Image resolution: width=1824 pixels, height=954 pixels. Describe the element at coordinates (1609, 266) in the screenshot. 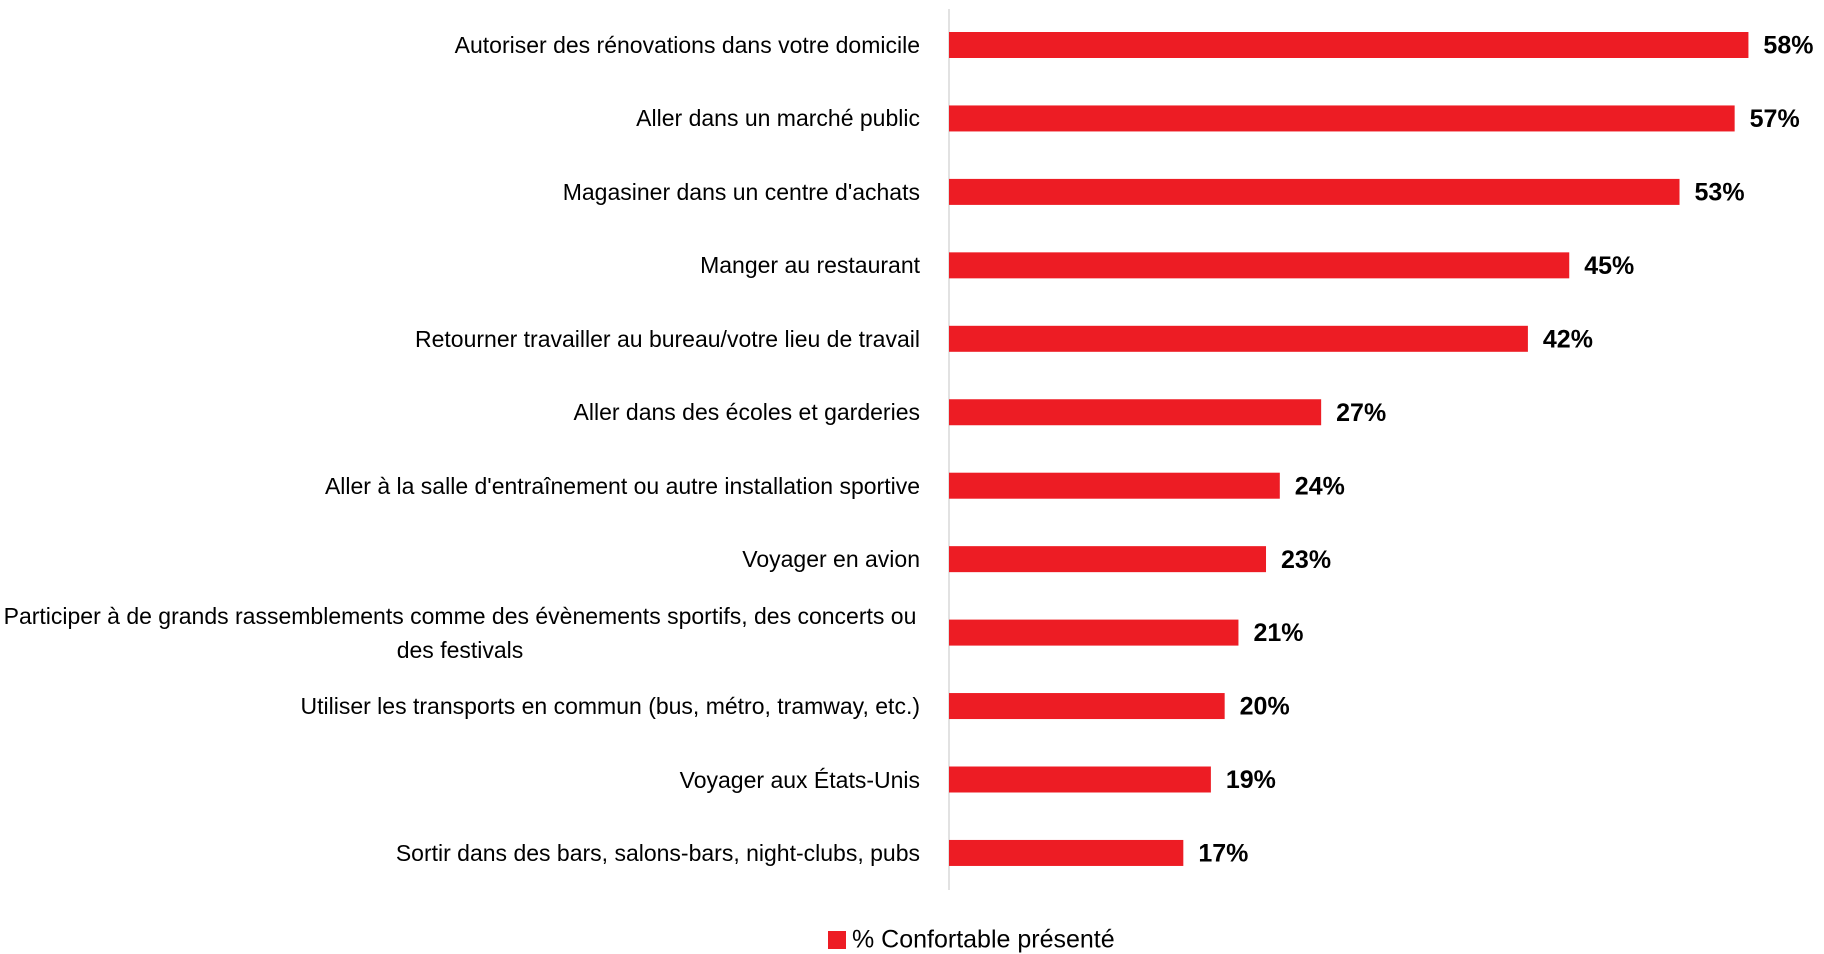

I see `data-label: 45%` at that location.